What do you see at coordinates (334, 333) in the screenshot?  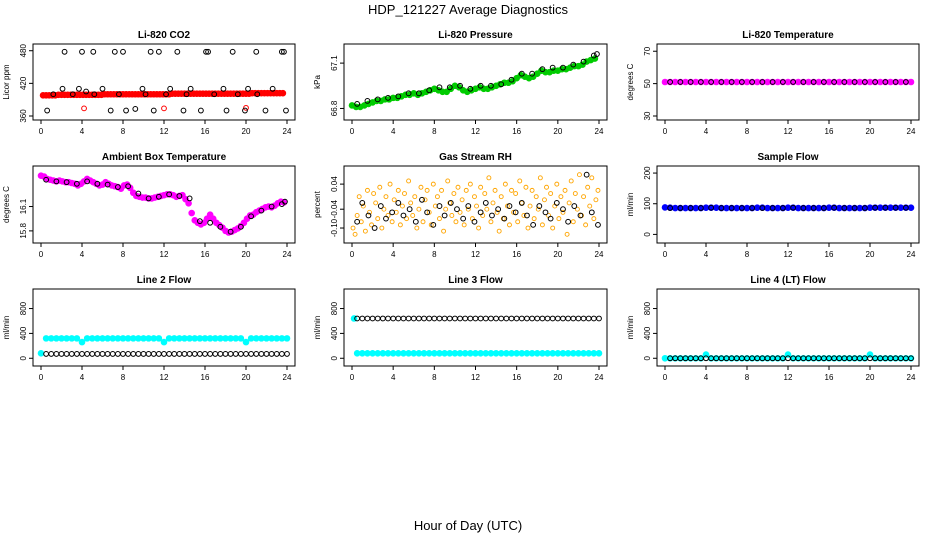 I see `y-tick-label: 400` at bounding box center [334, 333].